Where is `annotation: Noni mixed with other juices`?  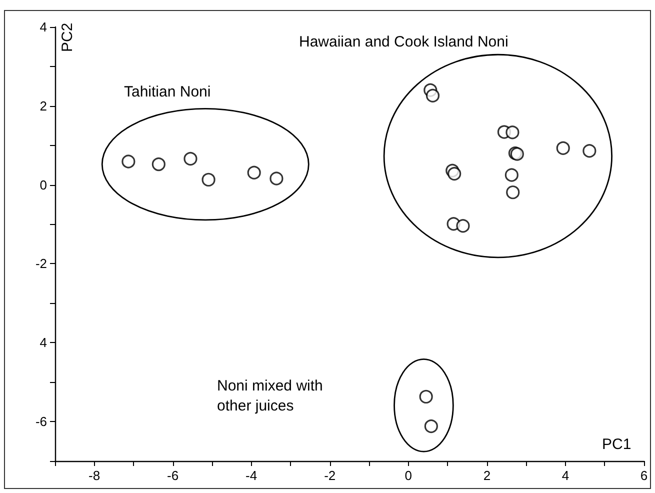
annotation: Noni mixed with other juices is located at coordinates (270, 396).